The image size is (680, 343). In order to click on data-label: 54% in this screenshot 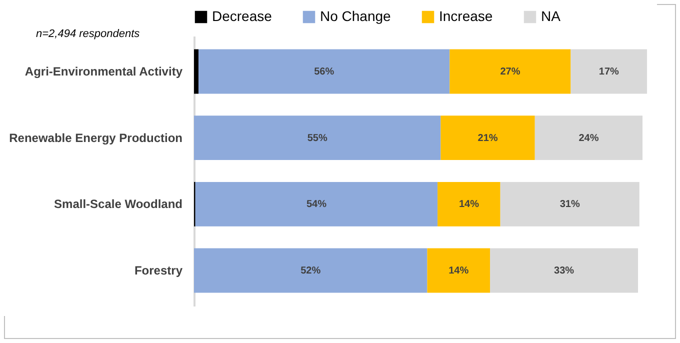, I will do `click(316, 204)`.